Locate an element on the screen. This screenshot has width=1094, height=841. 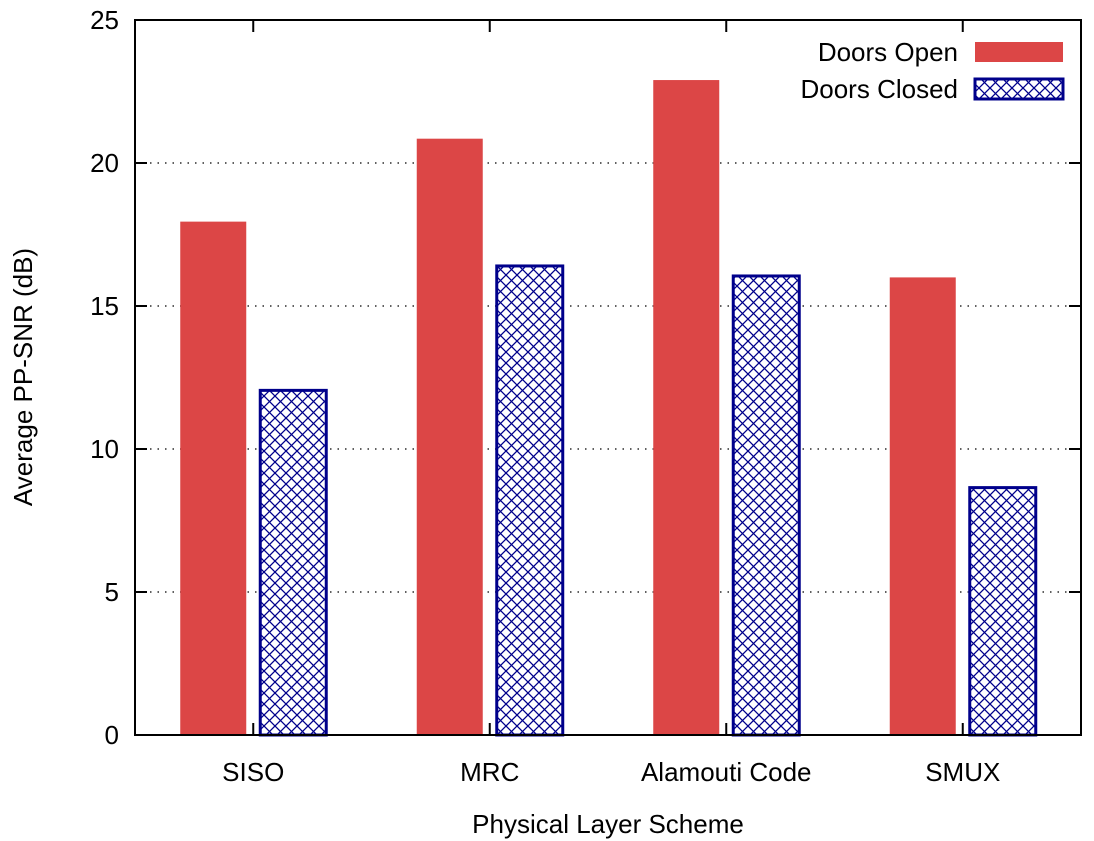
bar-doors-closed-smux is located at coordinates (1003, 611).